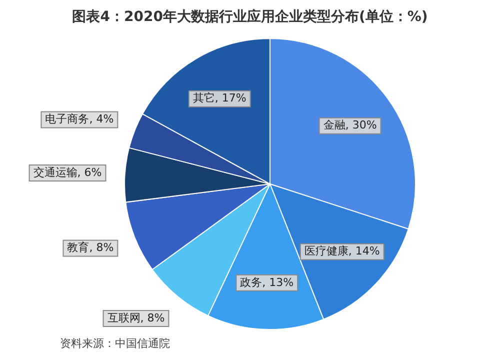  Describe the element at coordinates (342, 251) in the screenshot. I see `slice-label: 医疗健康, 14%` at that location.